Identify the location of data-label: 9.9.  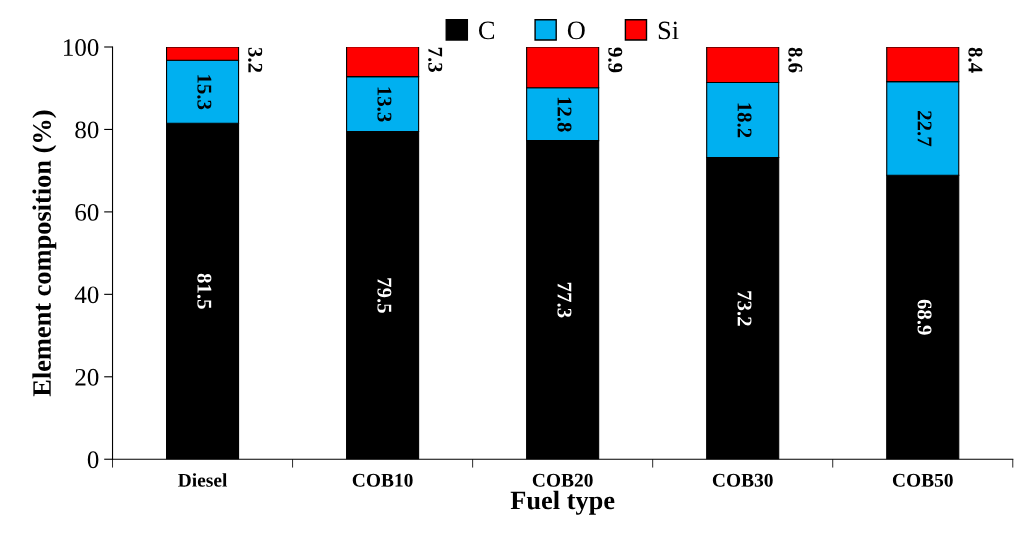
(615, 60).